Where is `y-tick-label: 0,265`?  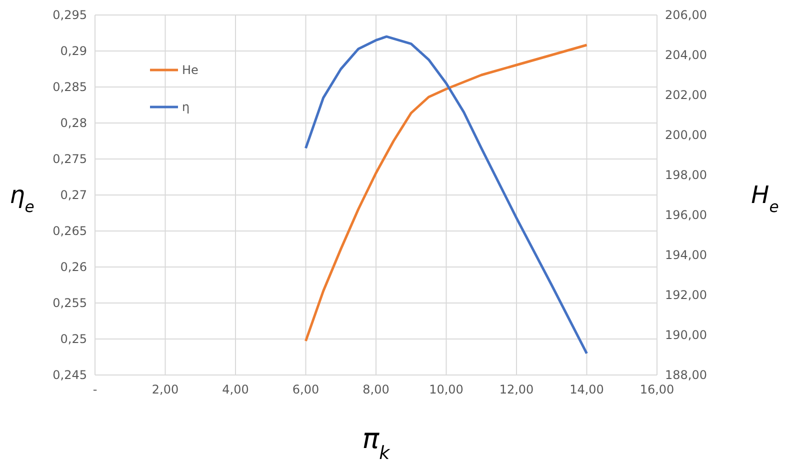
y-tick-label: 0,265 is located at coordinates (69, 231).